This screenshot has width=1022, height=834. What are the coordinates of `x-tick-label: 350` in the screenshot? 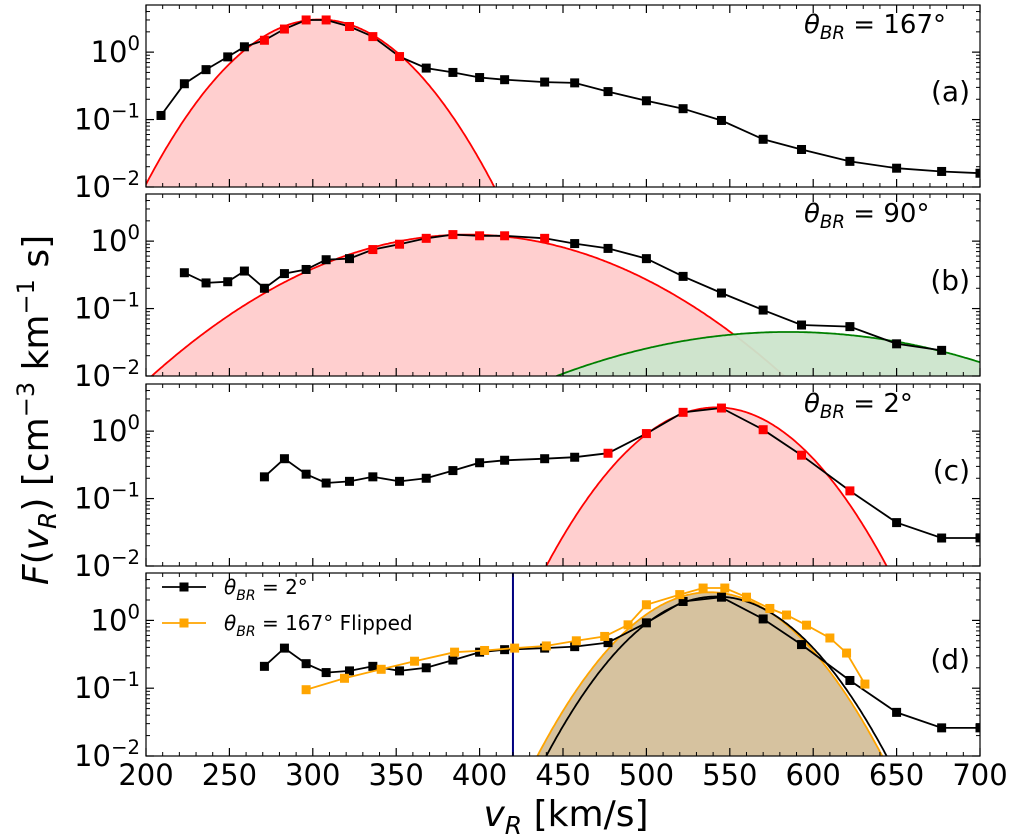 It's located at (396, 775).